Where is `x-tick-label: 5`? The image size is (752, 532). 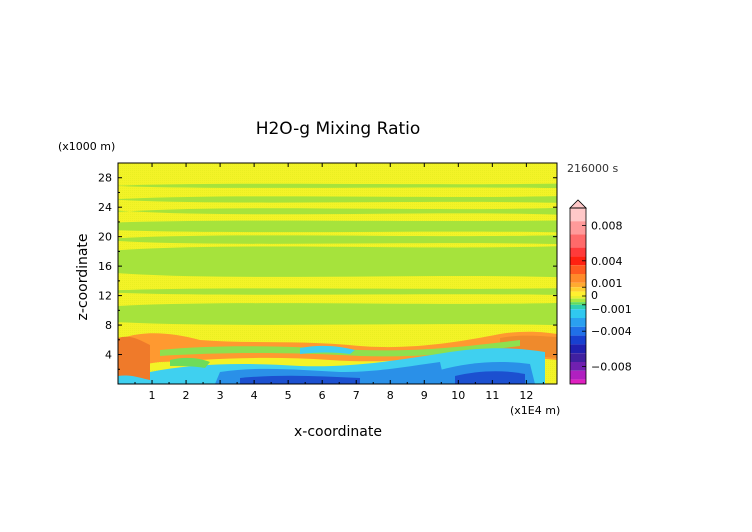 x-tick-label: 5 is located at coordinates (288, 395).